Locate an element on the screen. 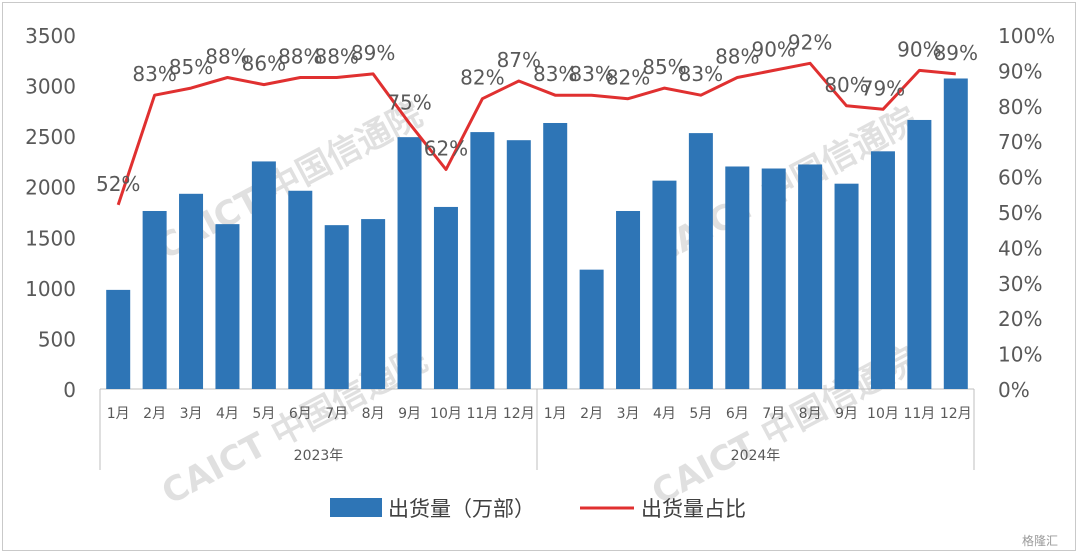 This screenshot has width=1080, height=555. y-right-tick-label: 80% is located at coordinates (1020, 107).